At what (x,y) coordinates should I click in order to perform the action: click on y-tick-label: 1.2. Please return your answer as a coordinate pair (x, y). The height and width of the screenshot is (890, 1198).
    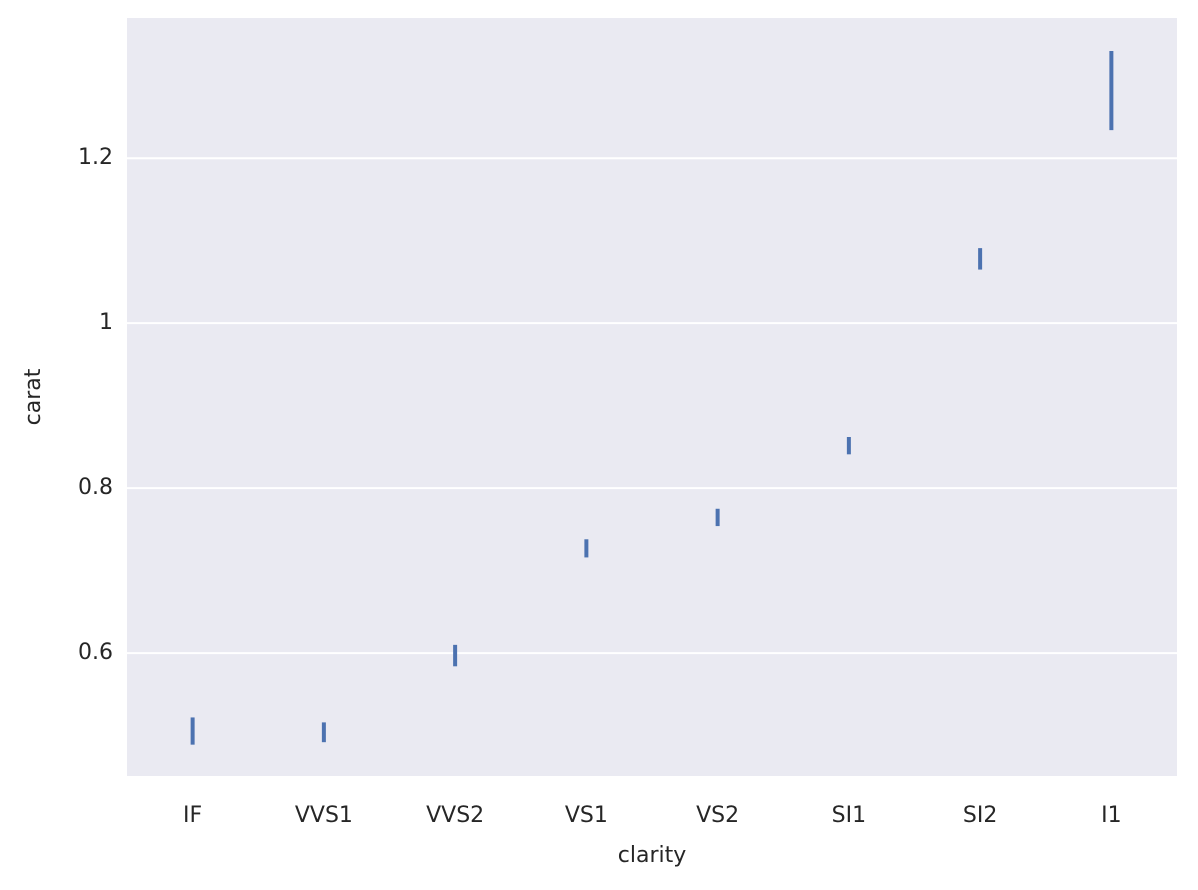
    Looking at the image, I should click on (95, 157).